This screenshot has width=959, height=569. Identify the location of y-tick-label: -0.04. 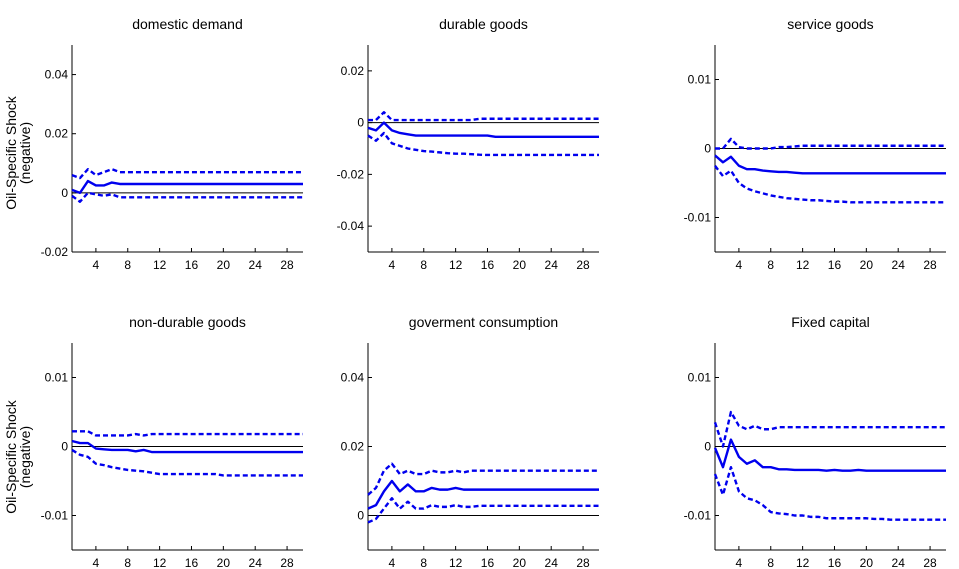
(351, 226).